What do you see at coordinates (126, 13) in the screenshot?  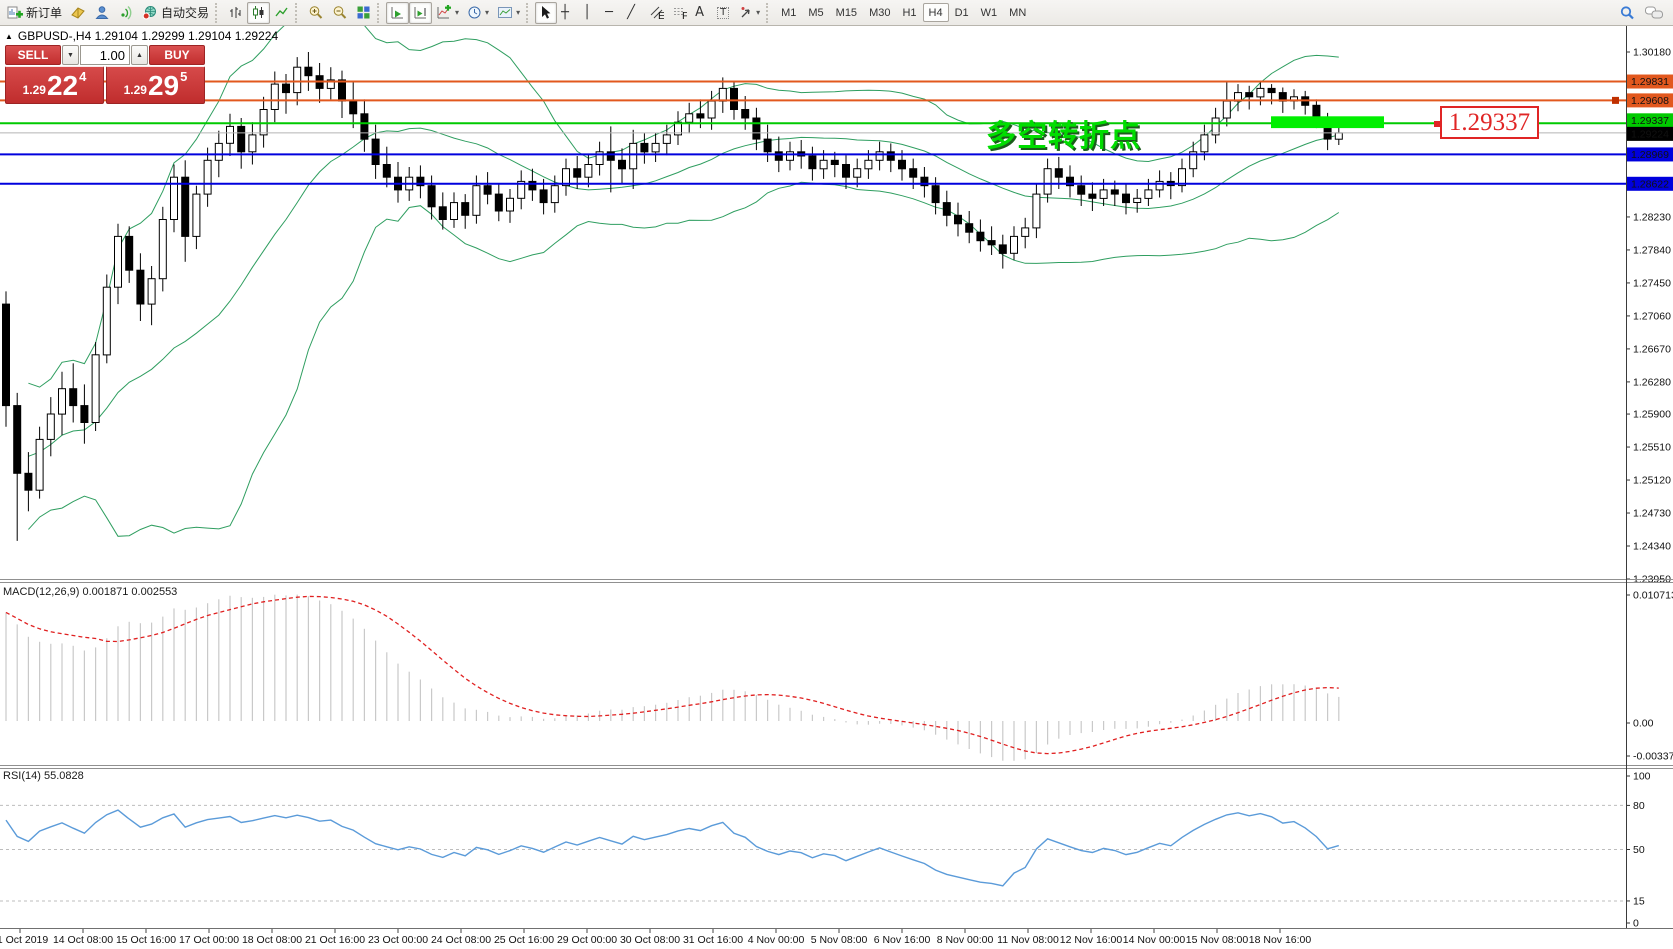 I see `signals-button` at bounding box center [126, 13].